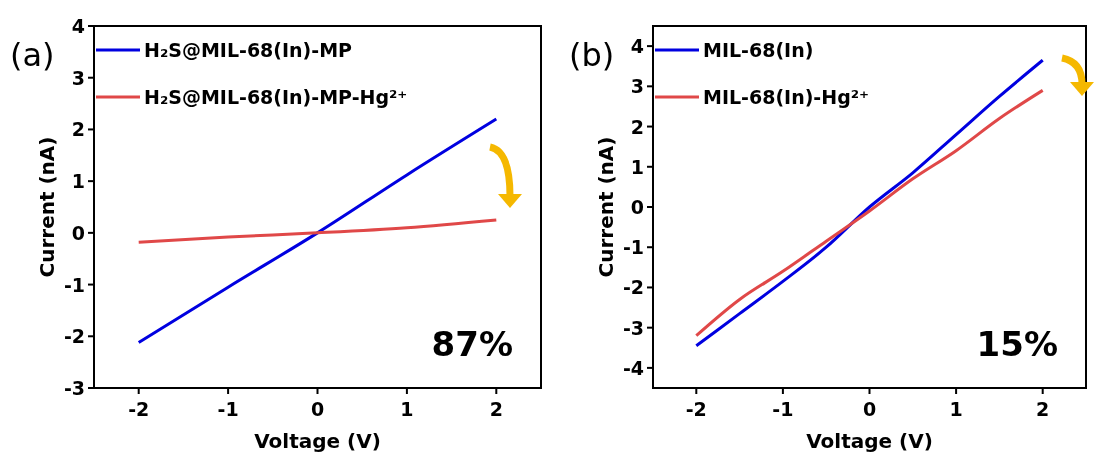  I want to click on legend-label: MIL-68(In), so click(758, 50).